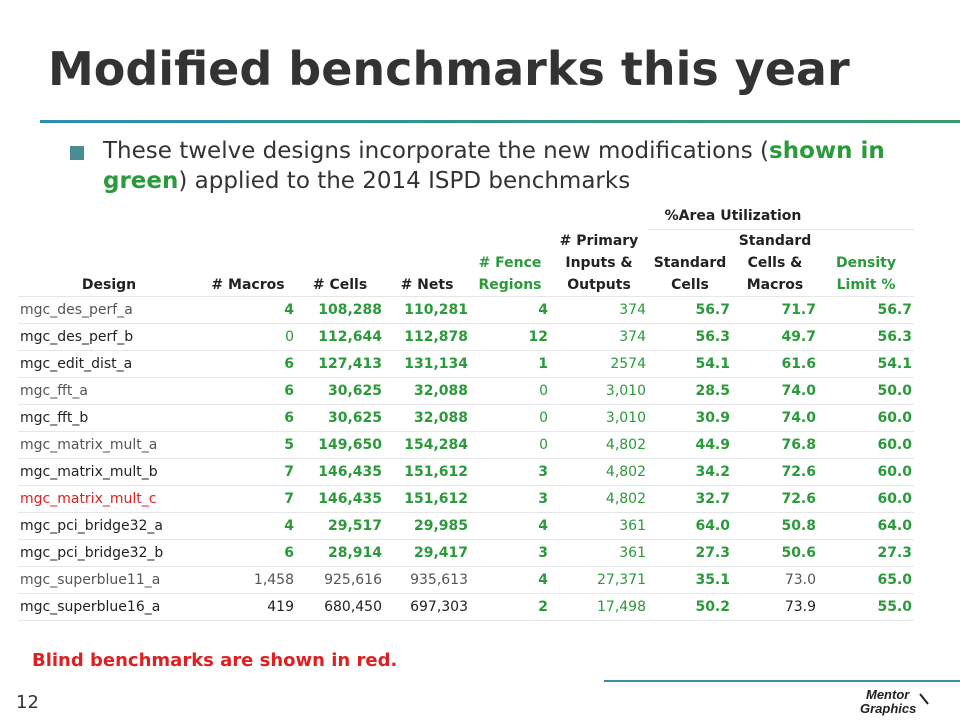 This screenshot has height=720, width=960. What do you see at coordinates (866, 580) in the screenshot?
I see `cell-density: 65.0` at bounding box center [866, 580].